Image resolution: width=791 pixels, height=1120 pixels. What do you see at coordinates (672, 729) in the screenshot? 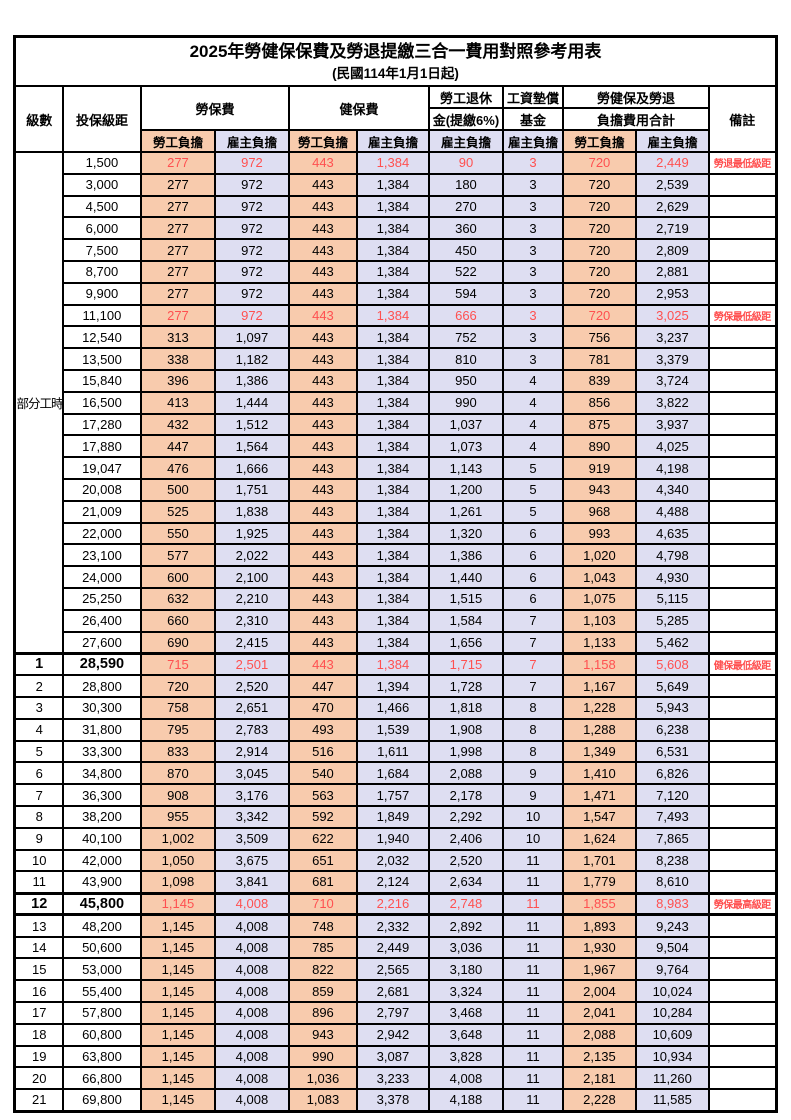
I see `value-cell-total-employer: 6,238` at bounding box center [672, 729].